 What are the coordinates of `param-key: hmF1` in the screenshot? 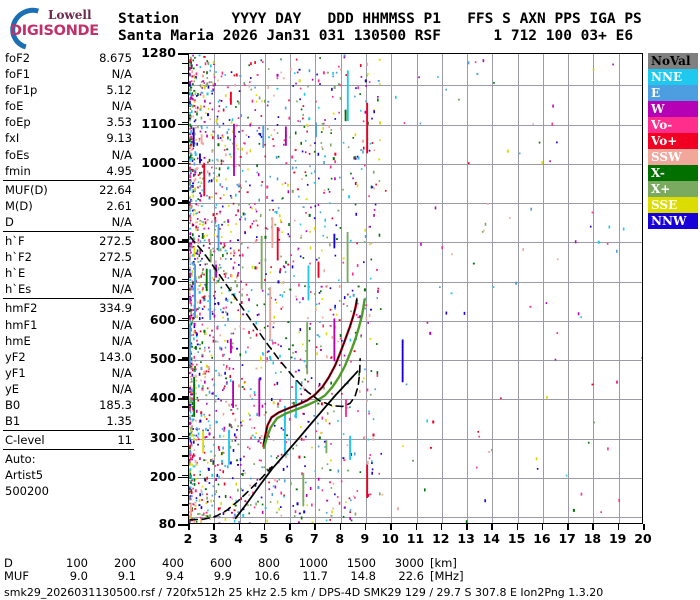 It's located at (21, 324).